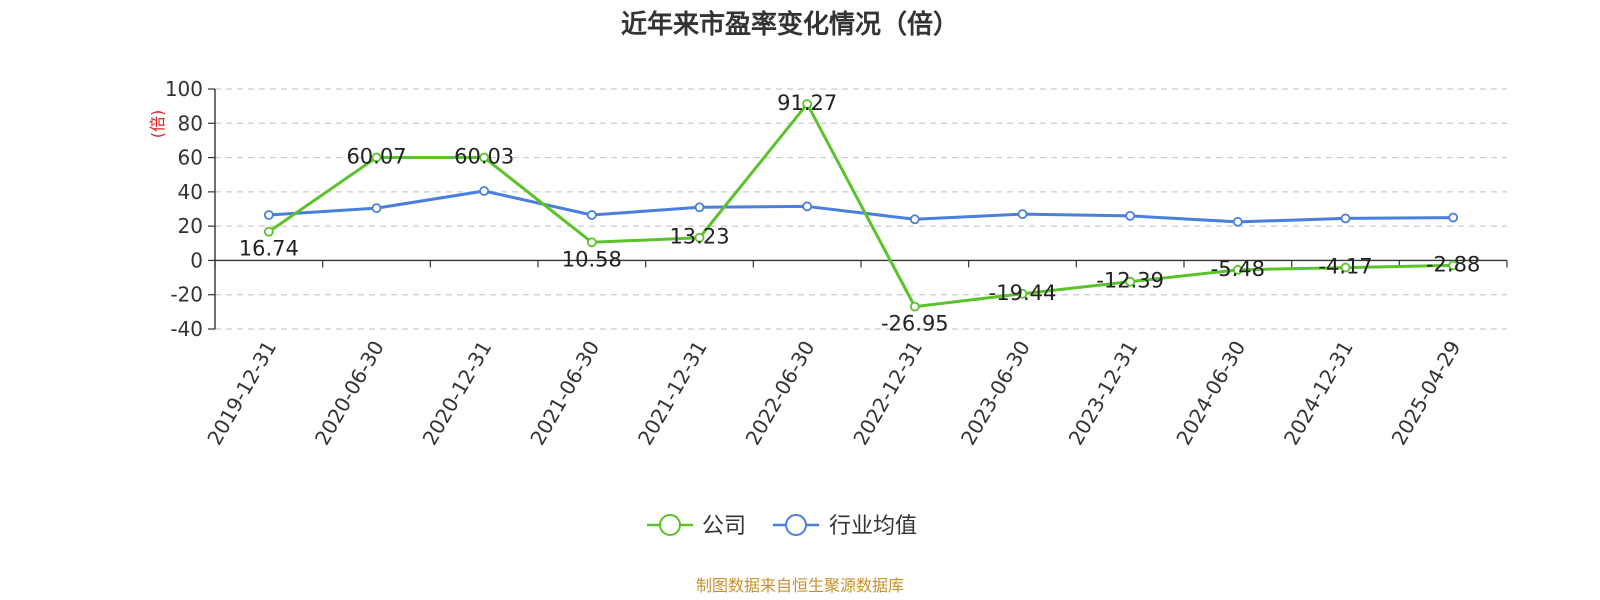 The width and height of the screenshot is (1600, 600). I want to click on data-label: -2.88, so click(1453, 264).